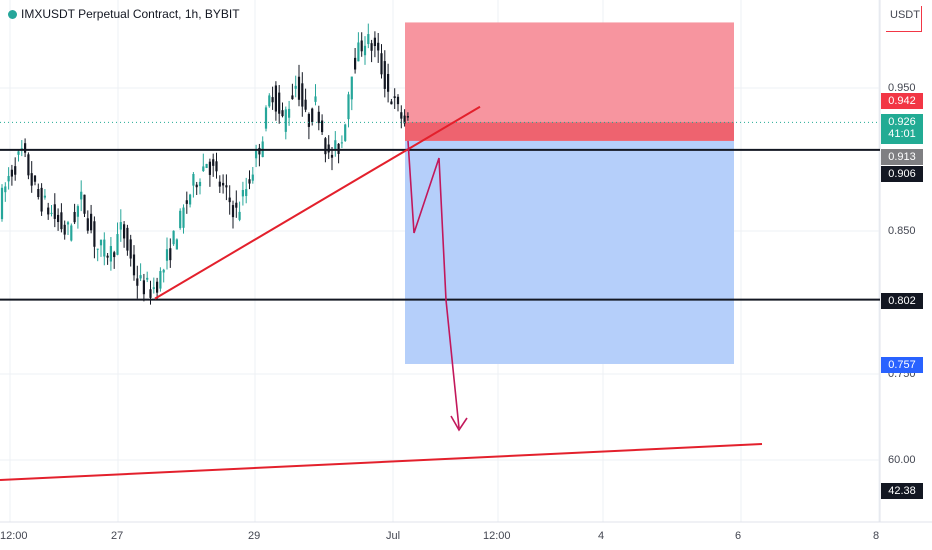 The height and width of the screenshot is (550, 932). What do you see at coordinates (130, 14) in the screenshot?
I see `symbol-title: IMXUSDT Perpetual Contract, 1h, BYBIT` at bounding box center [130, 14].